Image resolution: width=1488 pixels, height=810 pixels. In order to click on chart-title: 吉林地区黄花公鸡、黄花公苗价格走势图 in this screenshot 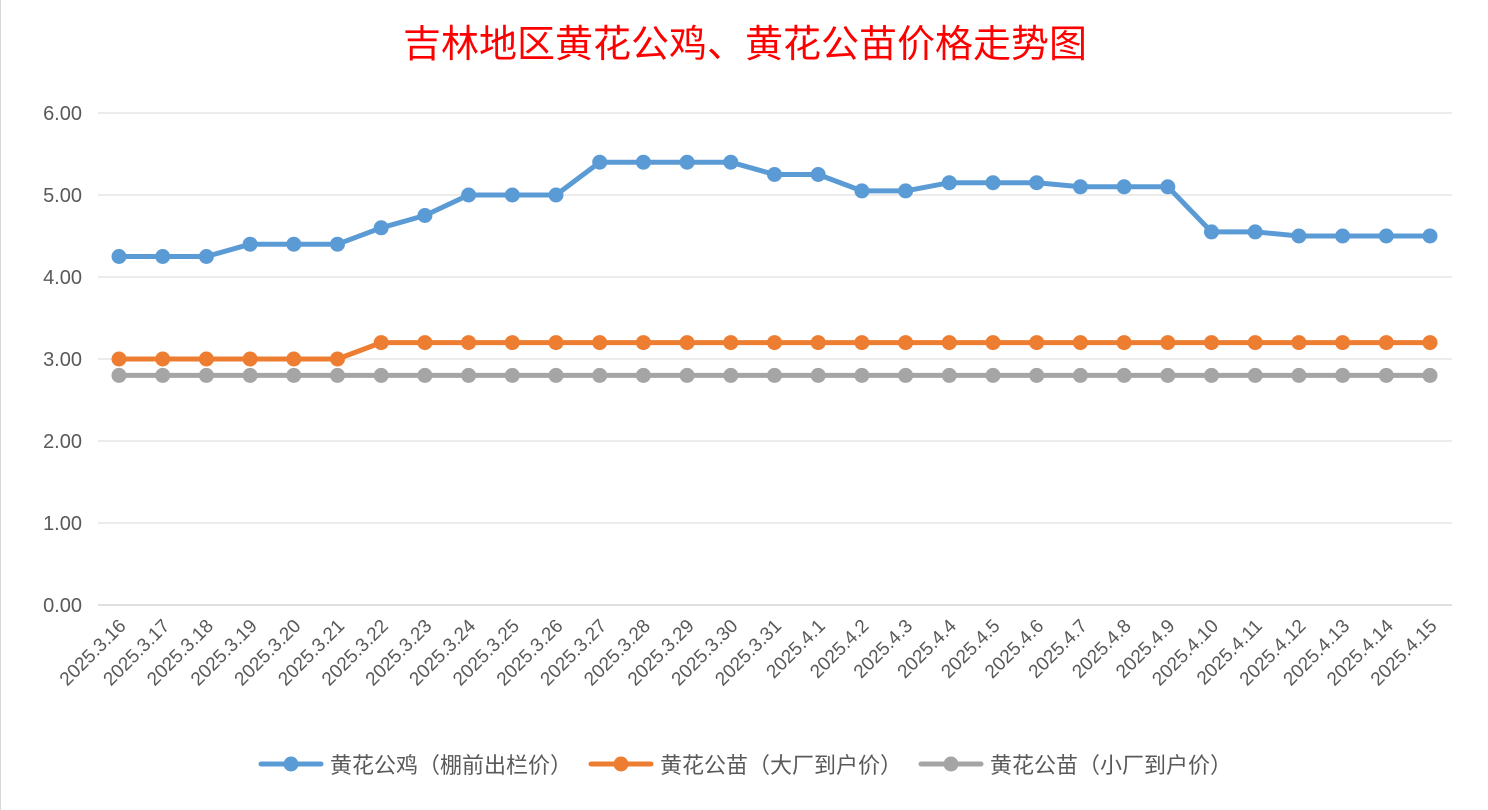, I will do `click(744, 44)`.